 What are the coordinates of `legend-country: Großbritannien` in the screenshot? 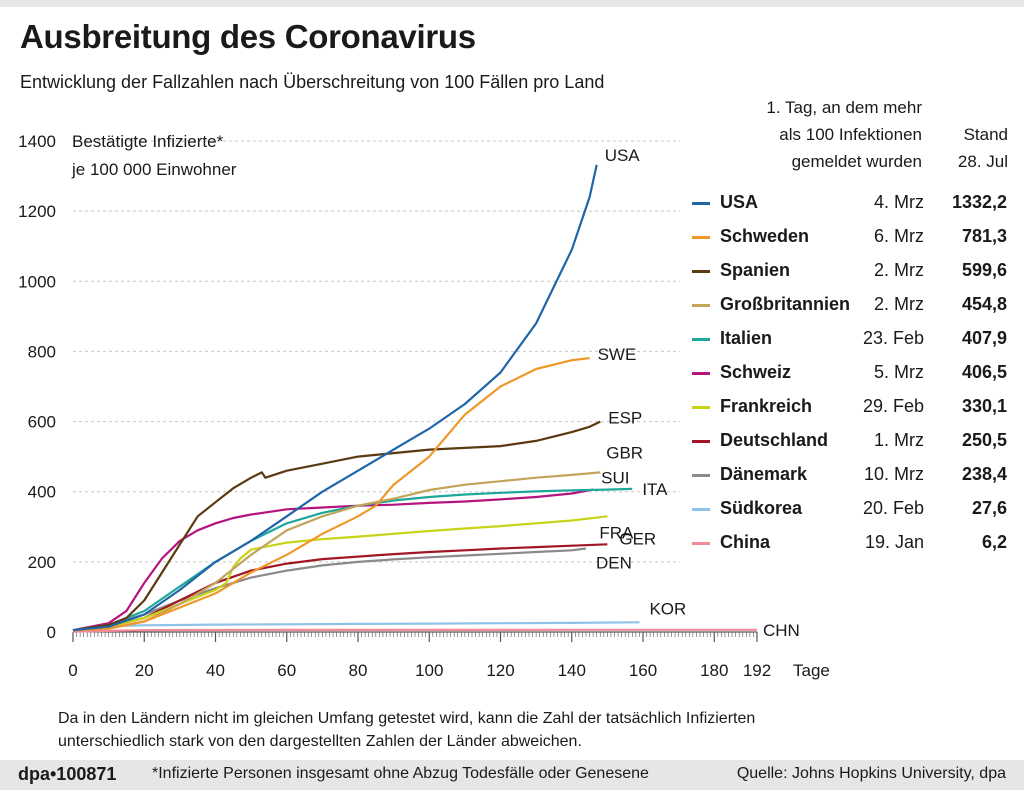 It's located at (785, 304).